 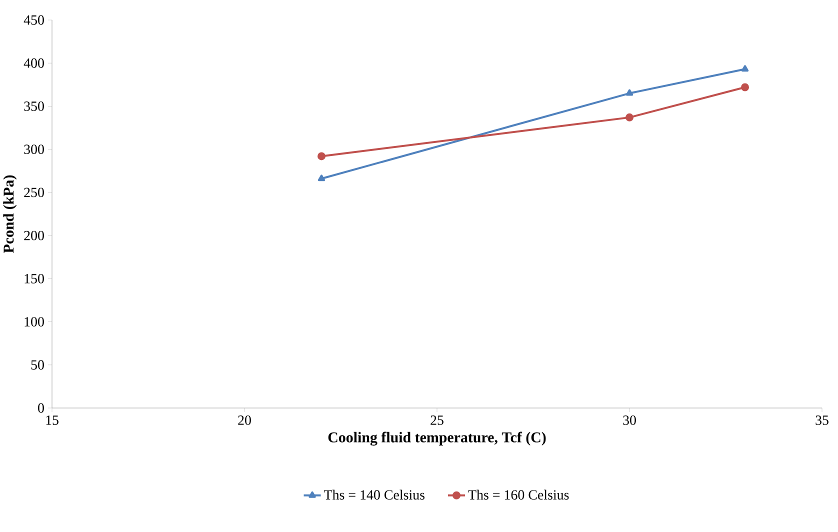 I want to click on y-axis-title: Pcond (kPa), so click(x=10, y=214).